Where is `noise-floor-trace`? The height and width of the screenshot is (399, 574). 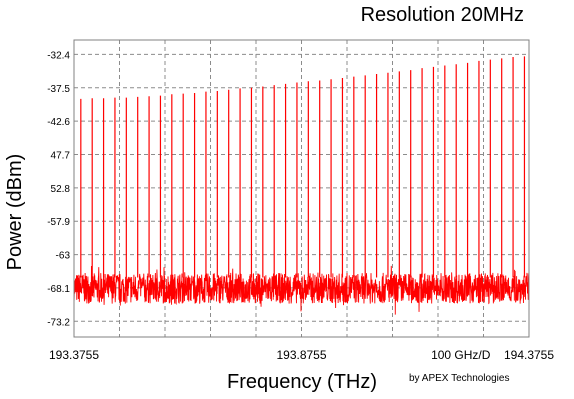 noise-floor-trace is located at coordinates (301, 290).